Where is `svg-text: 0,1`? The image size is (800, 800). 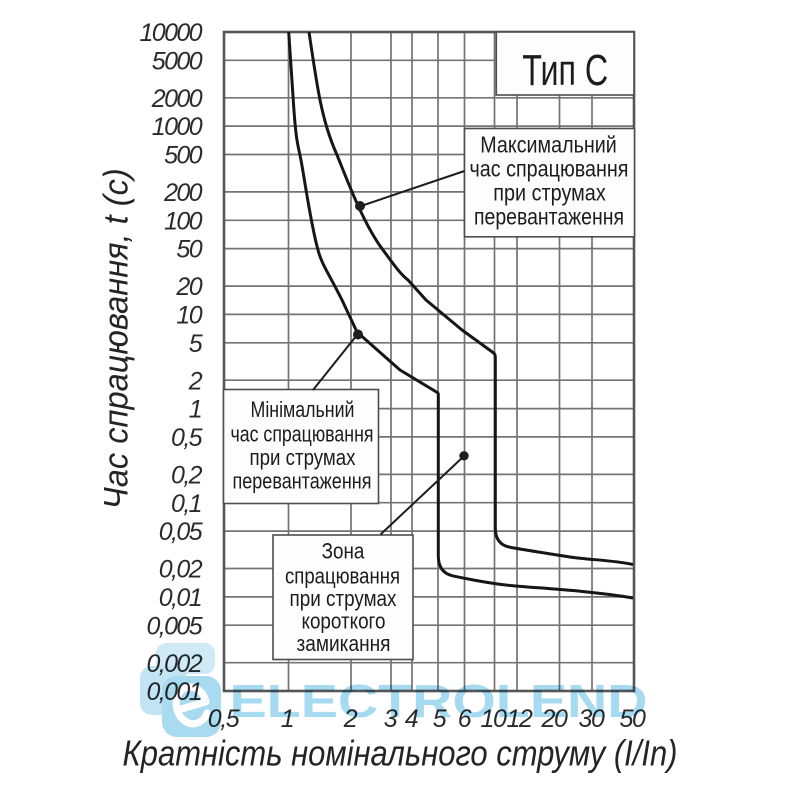 svg-text: 0,1 is located at coordinates (186, 504).